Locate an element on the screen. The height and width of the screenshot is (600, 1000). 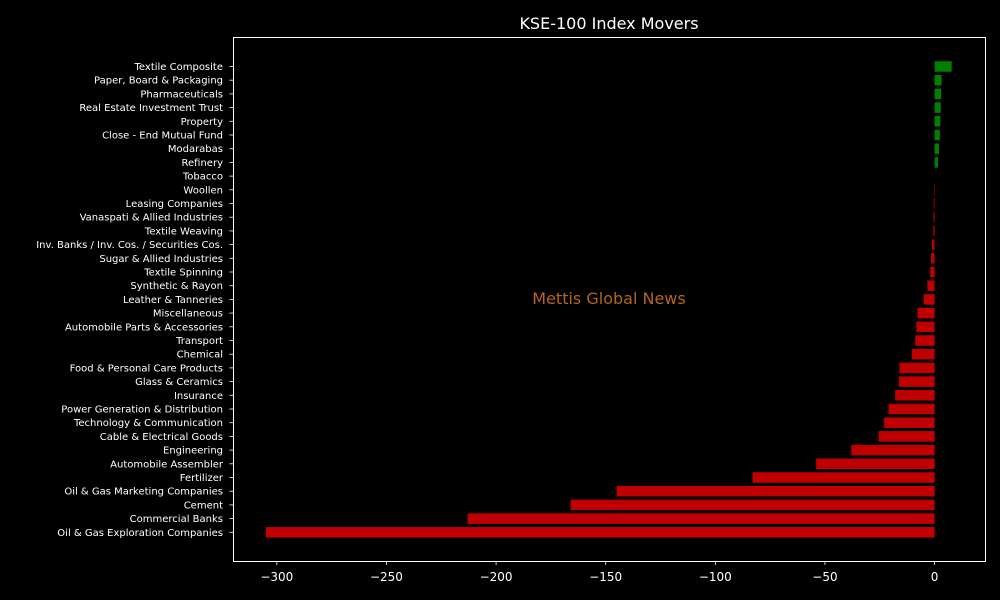
category-label: Textile Weaving is located at coordinates (183, 231).